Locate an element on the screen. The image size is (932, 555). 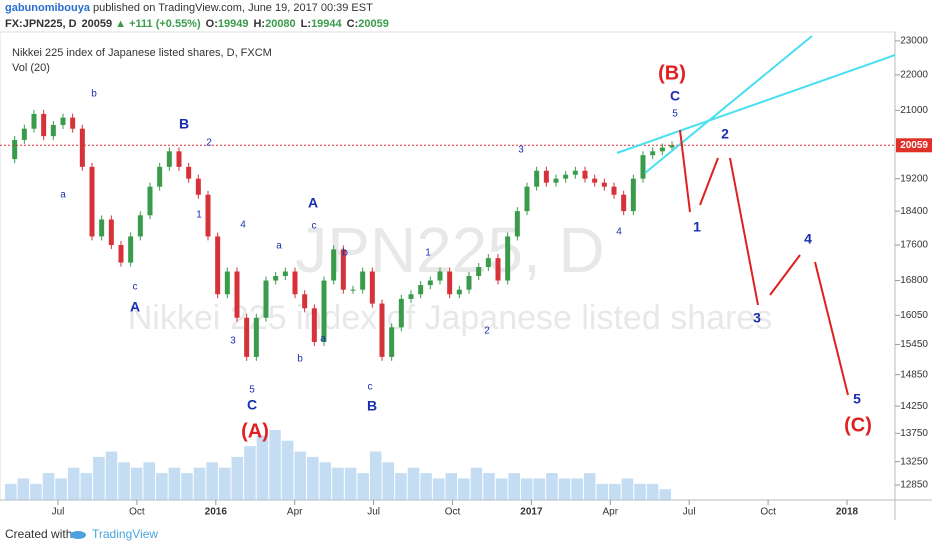
wave-label: 2 is located at coordinates (487, 331).